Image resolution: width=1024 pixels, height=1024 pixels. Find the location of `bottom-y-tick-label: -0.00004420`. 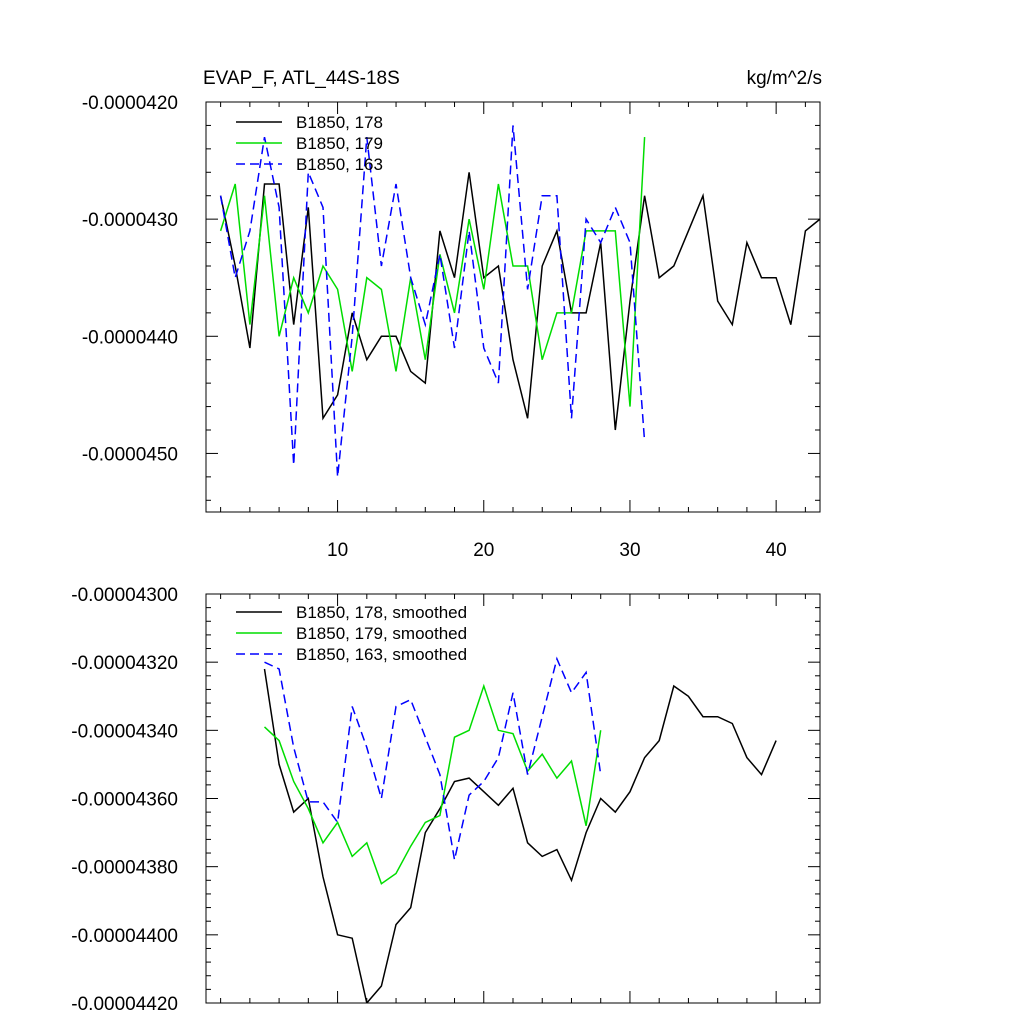

bottom-y-tick-label: -0.00004420 is located at coordinates (124, 1004).